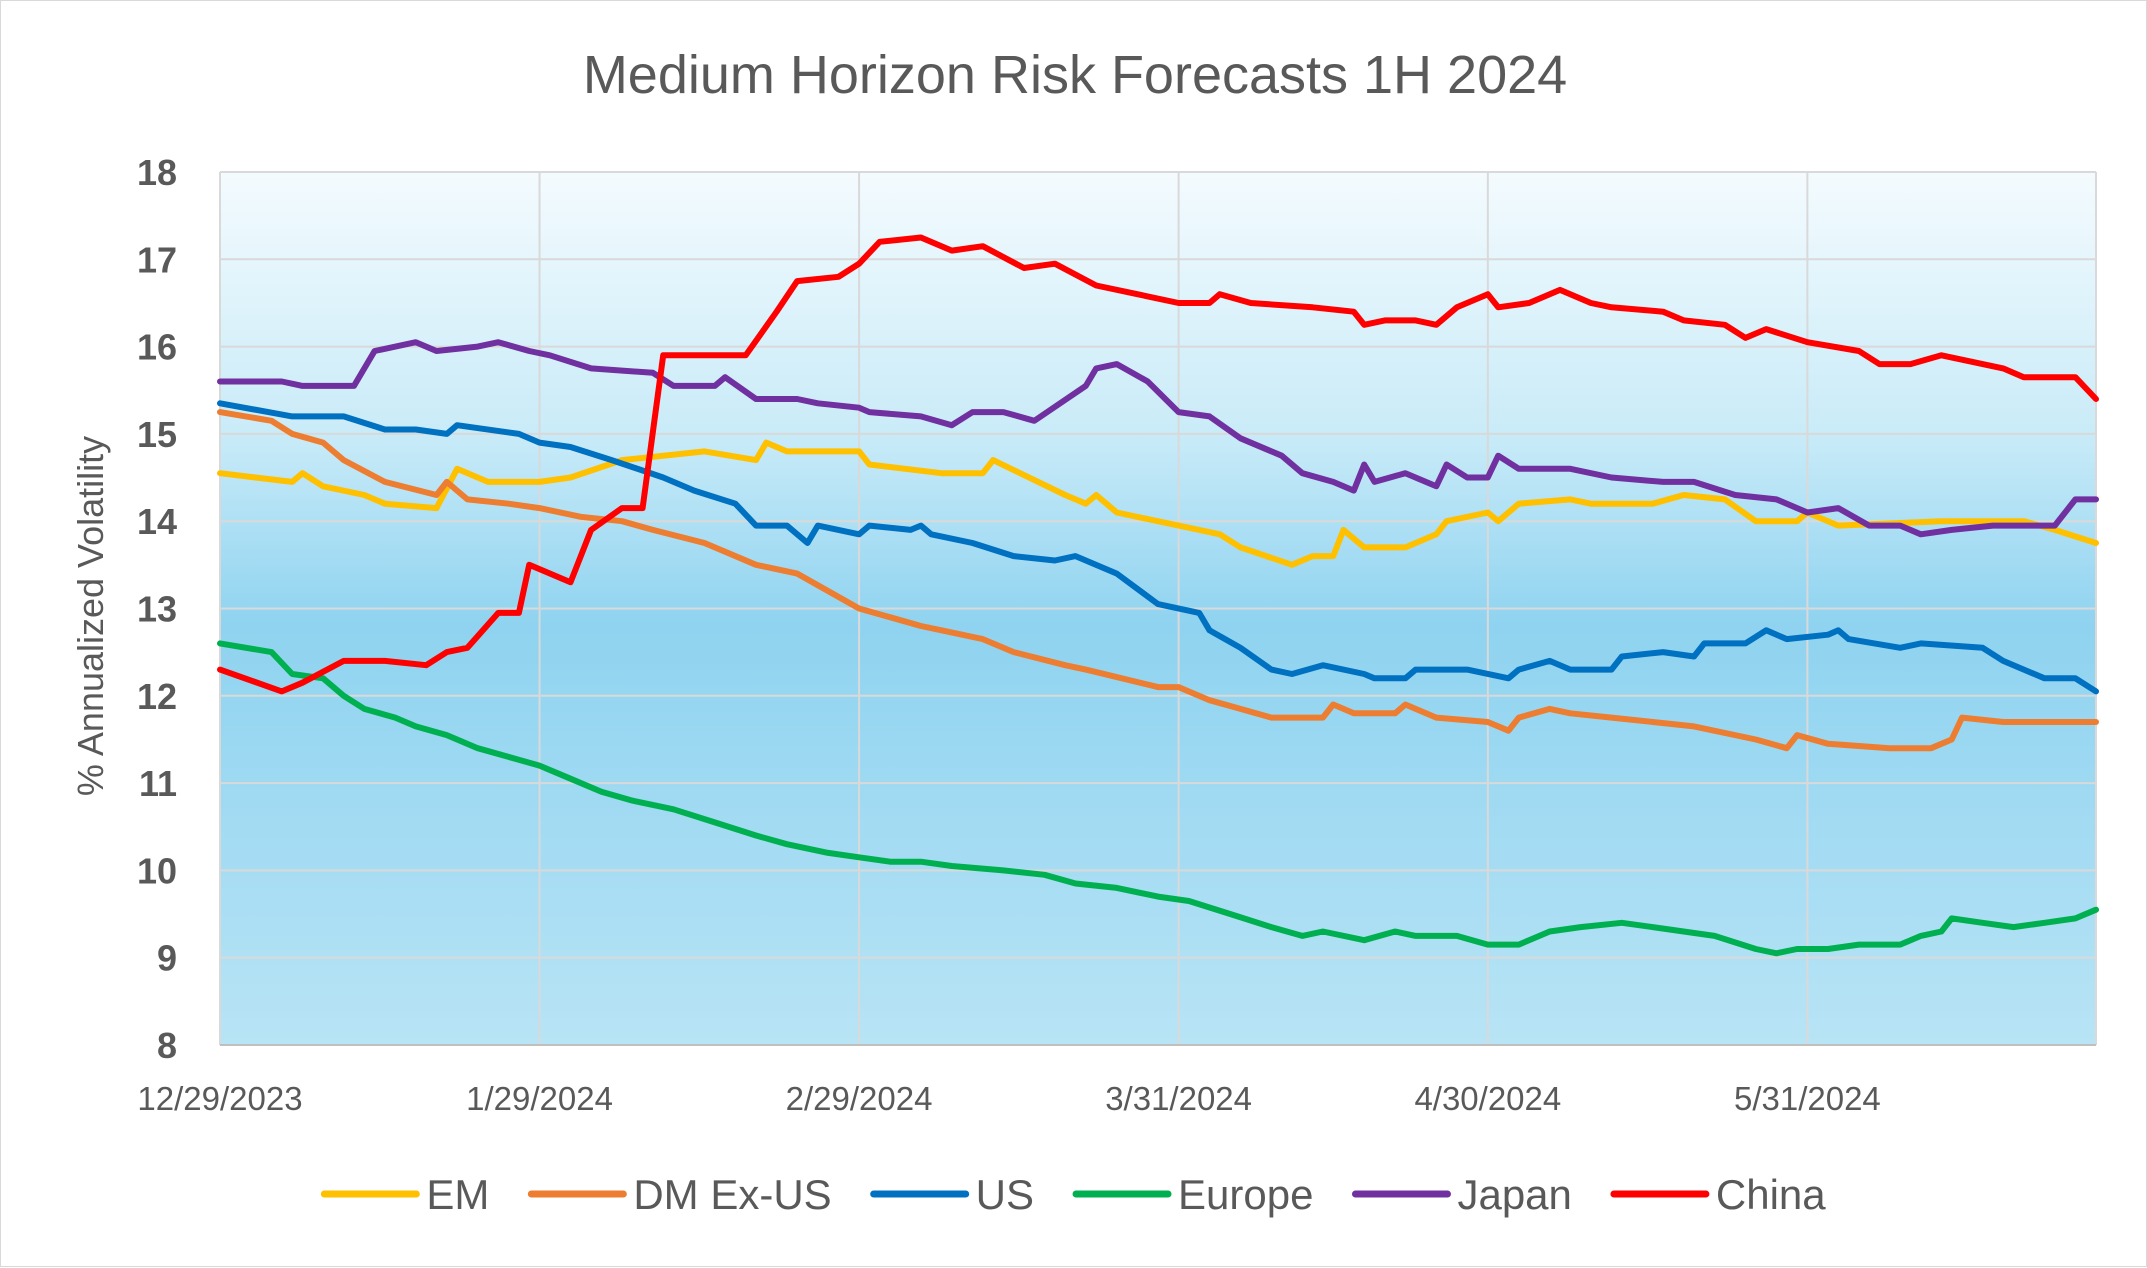  What do you see at coordinates (1807, 1098) in the screenshot?
I see `x-tick-label: 5/31/2024` at bounding box center [1807, 1098].